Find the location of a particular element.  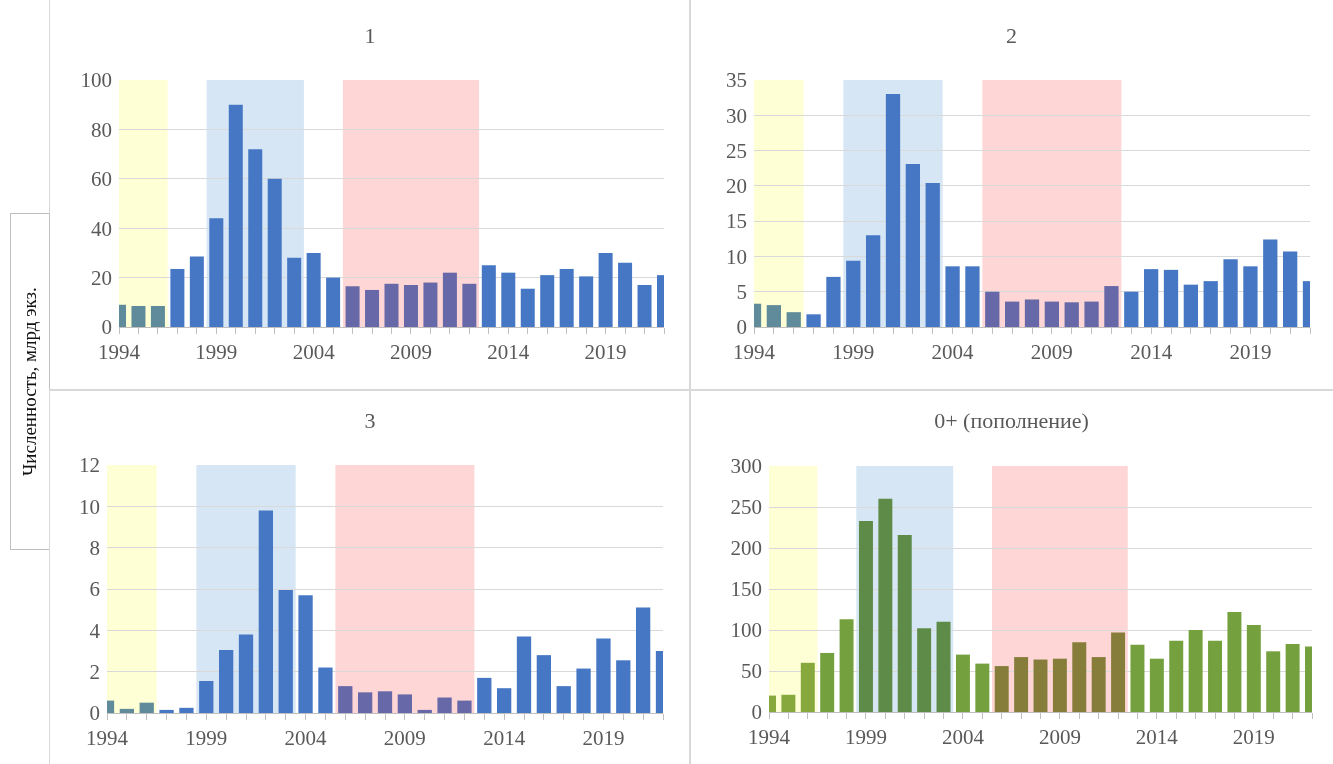

y-tick-label: 30 is located at coordinates (736, 115).